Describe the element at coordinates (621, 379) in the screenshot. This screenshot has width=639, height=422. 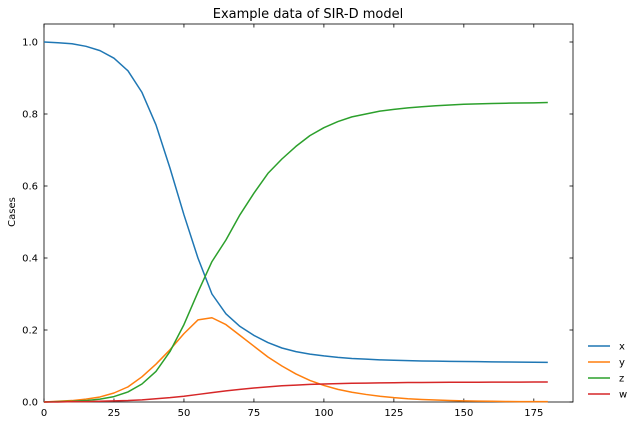
I see `legend-label-z: z` at that location.